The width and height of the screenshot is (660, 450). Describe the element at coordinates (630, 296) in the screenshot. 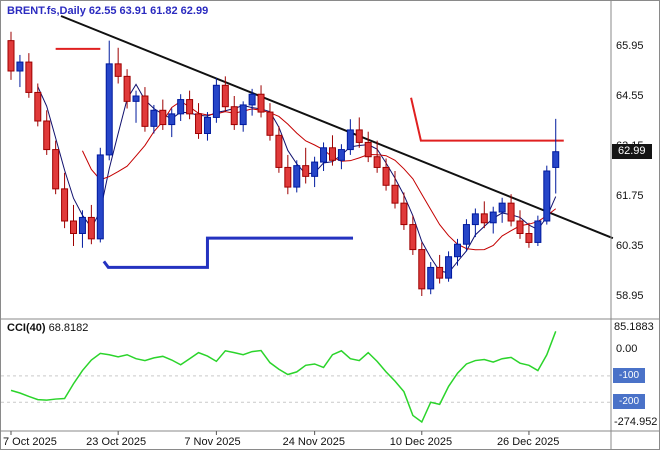

I see `price-axis-label: 58.95` at that location.